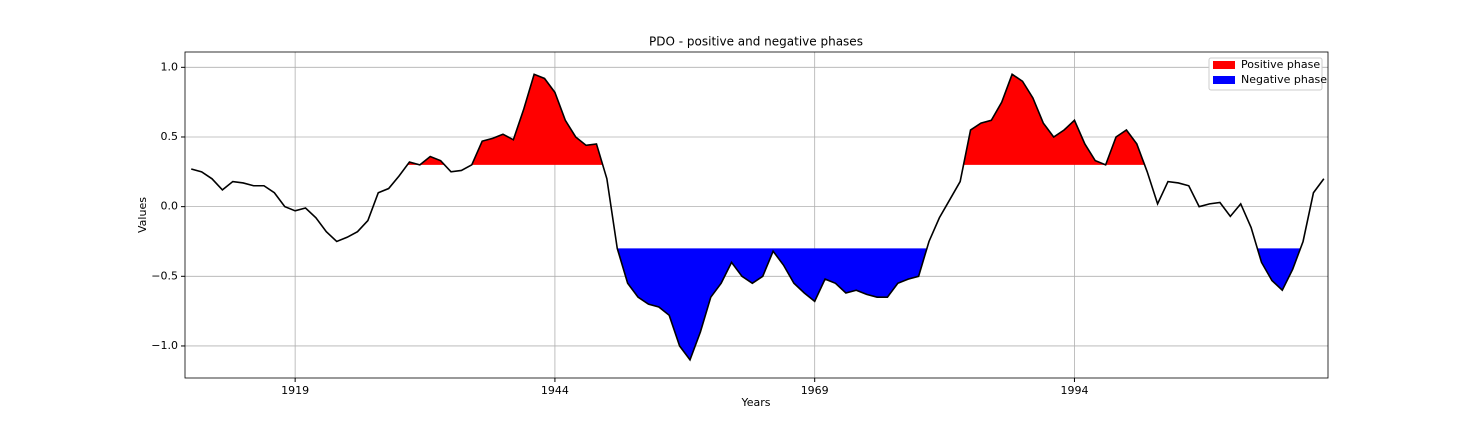 The height and width of the screenshot is (432, 1476). What do you see at coordinates (755, 402) in the screenshot?
I see `x-axis-label: Years` at bounding box center [755, 402].